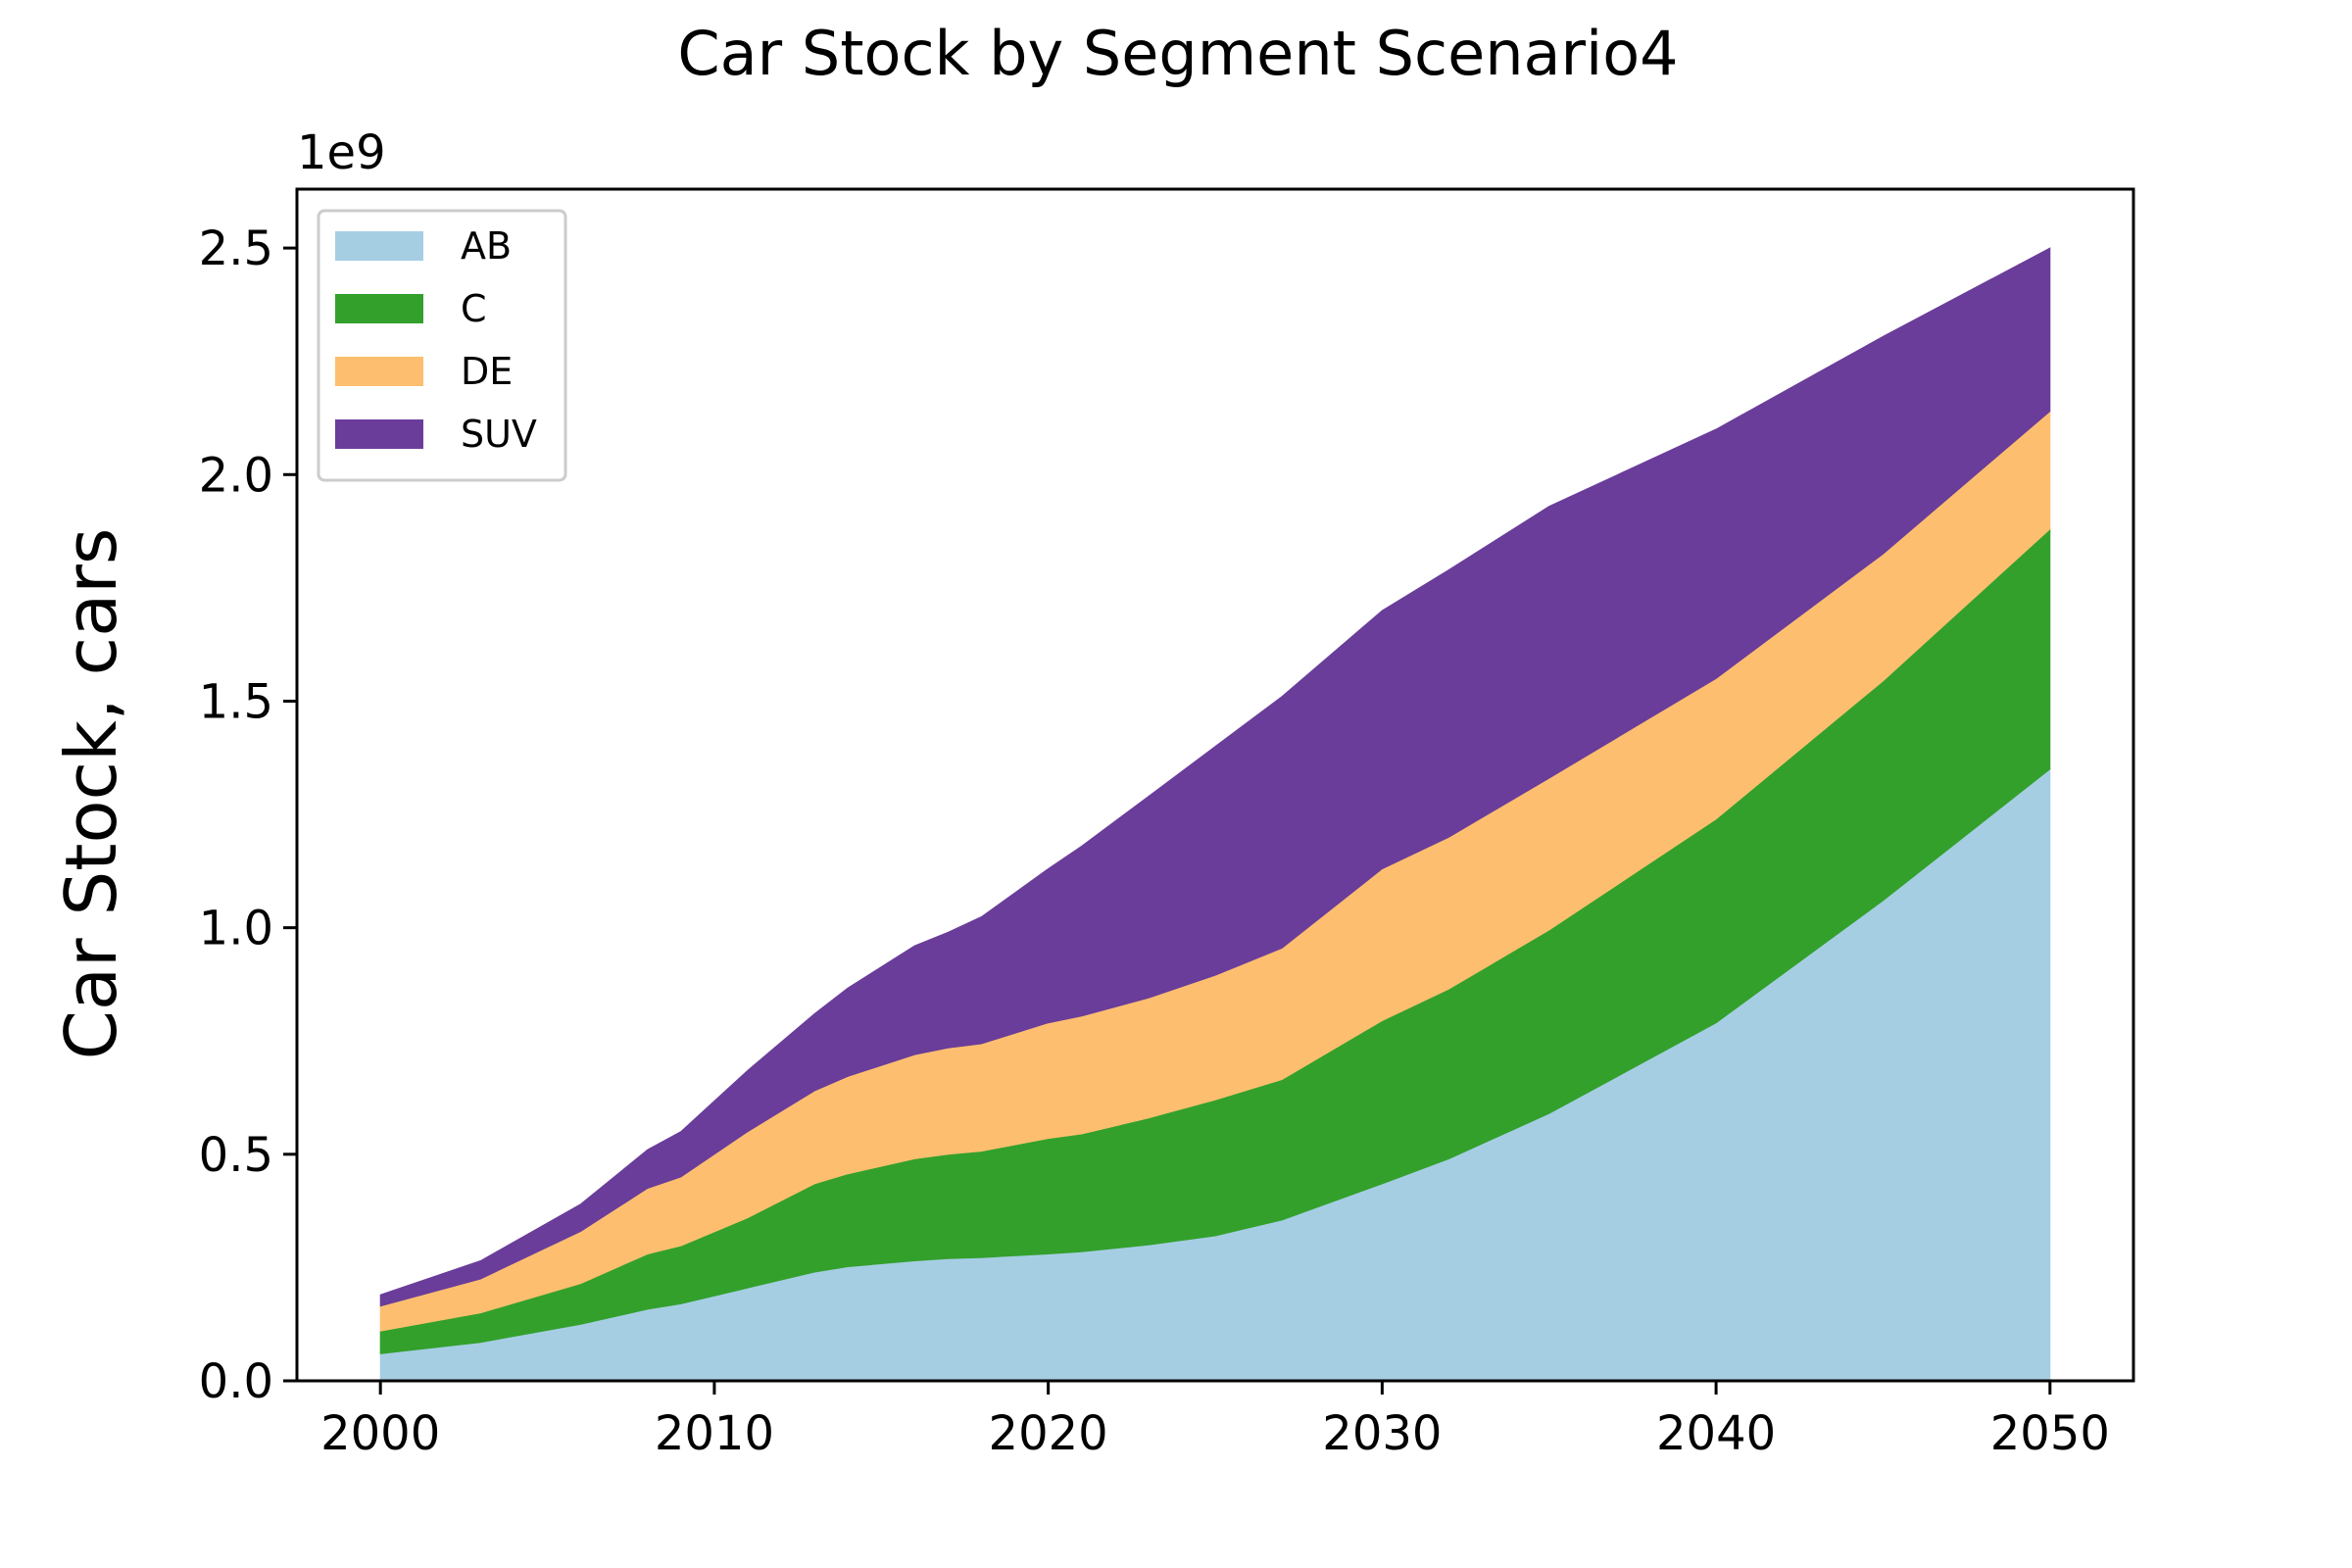 The image size is (2352, 1568). Describe the element at coordinates (379, 371) in the screenshot. I see `legend-swatch-de` at that location.